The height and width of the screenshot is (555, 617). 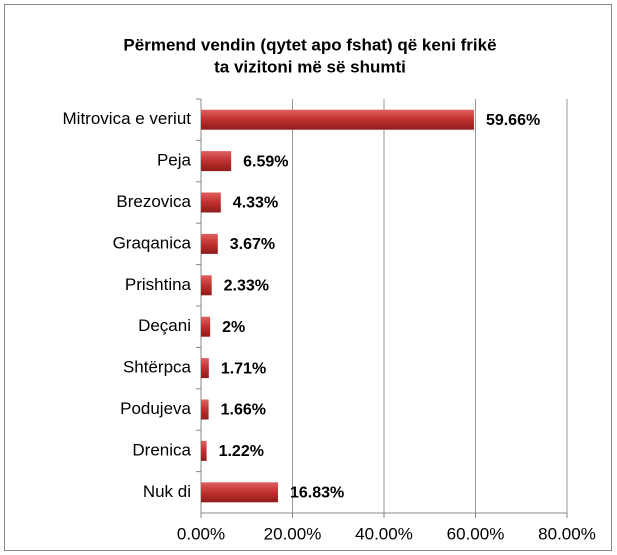 What do you see at coordinates (155, 408) in the screenshot?
I see `y-tick-label: Podujeva` at bounding box center [155, 408].